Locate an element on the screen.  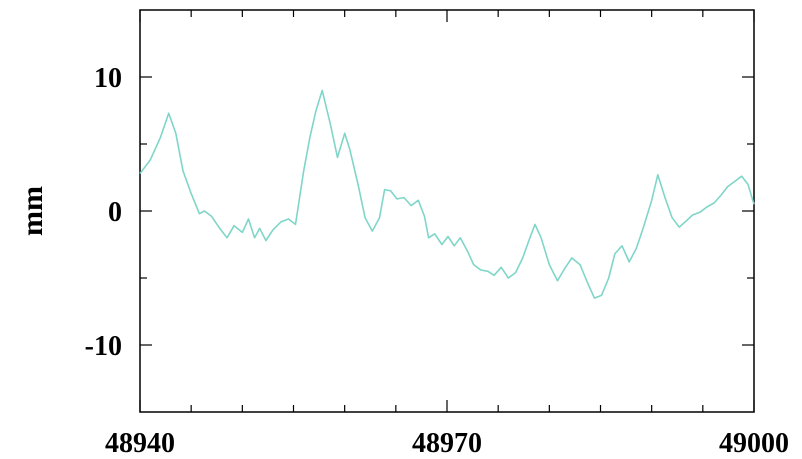
x-tick-label: 48970 is located at coordinates (447, 443).